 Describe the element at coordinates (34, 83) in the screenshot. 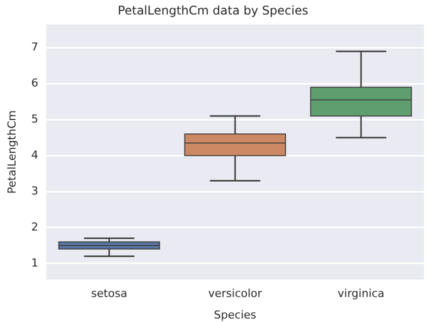

I see `y-tick-label: 6` at that location.